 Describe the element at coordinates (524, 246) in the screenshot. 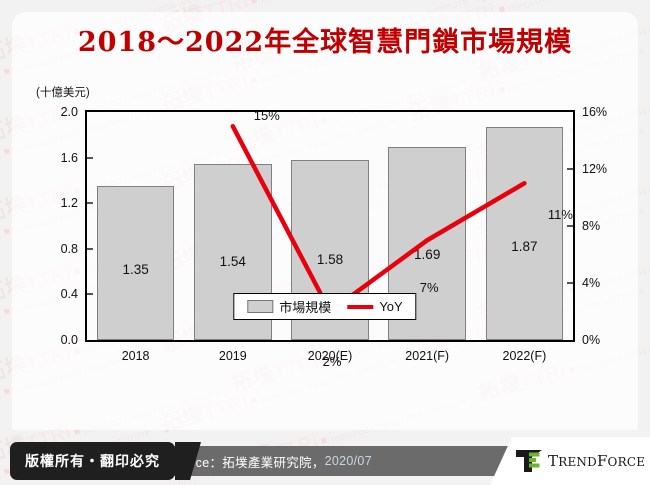

I see `bar-value-label: 1.87` at that location.